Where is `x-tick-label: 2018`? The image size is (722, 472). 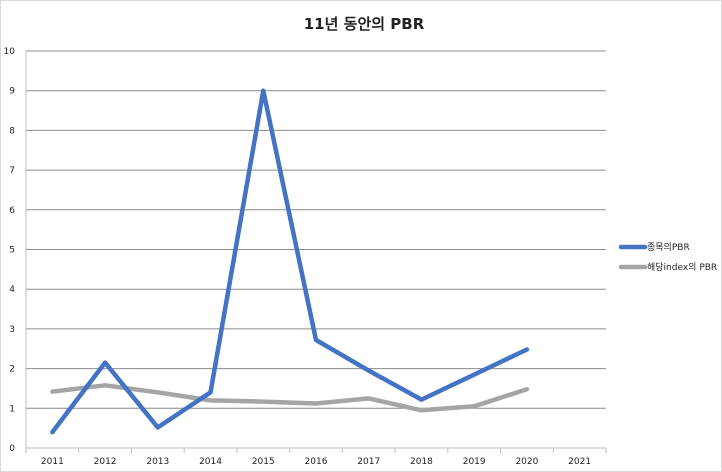
x-tick-label: 2018 is located at coordinates (421, 462).